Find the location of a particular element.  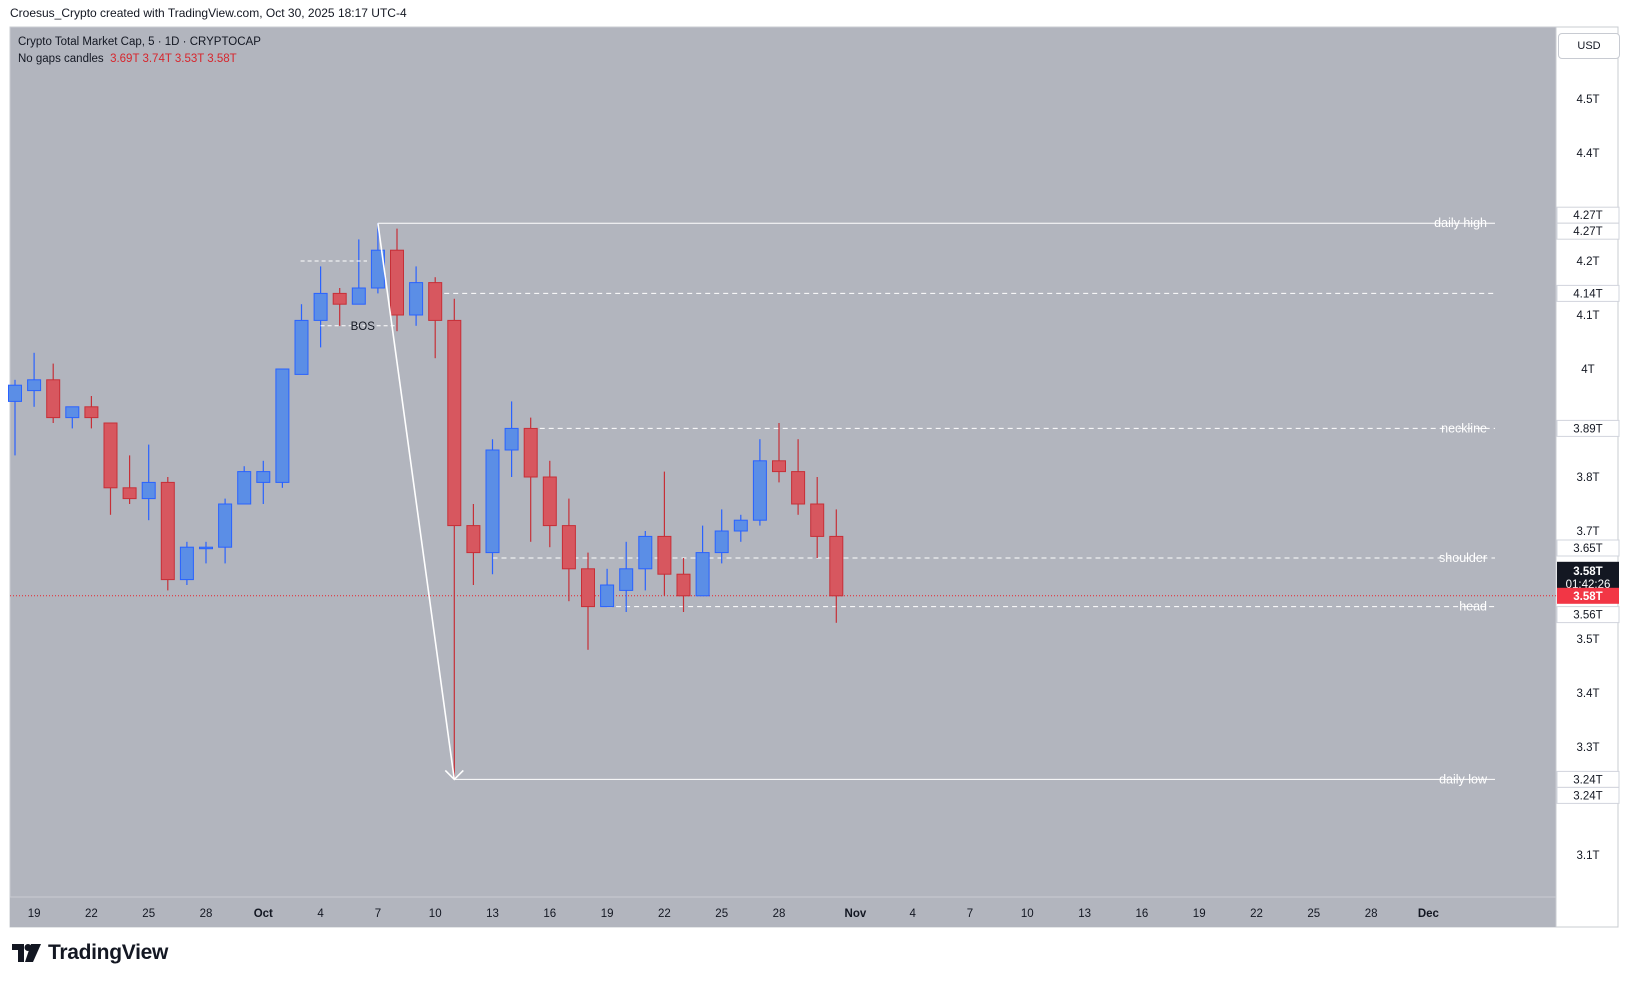

tradingview-logo: TradingView is located at coordinates (90, 953).